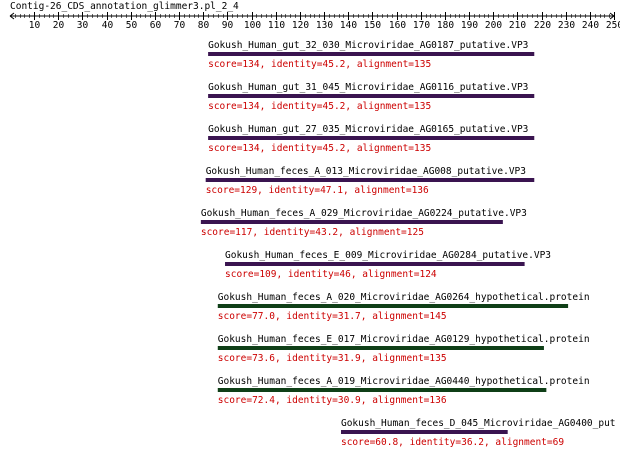  I want to click on axis-tick-label: 60, so click(155, 25).